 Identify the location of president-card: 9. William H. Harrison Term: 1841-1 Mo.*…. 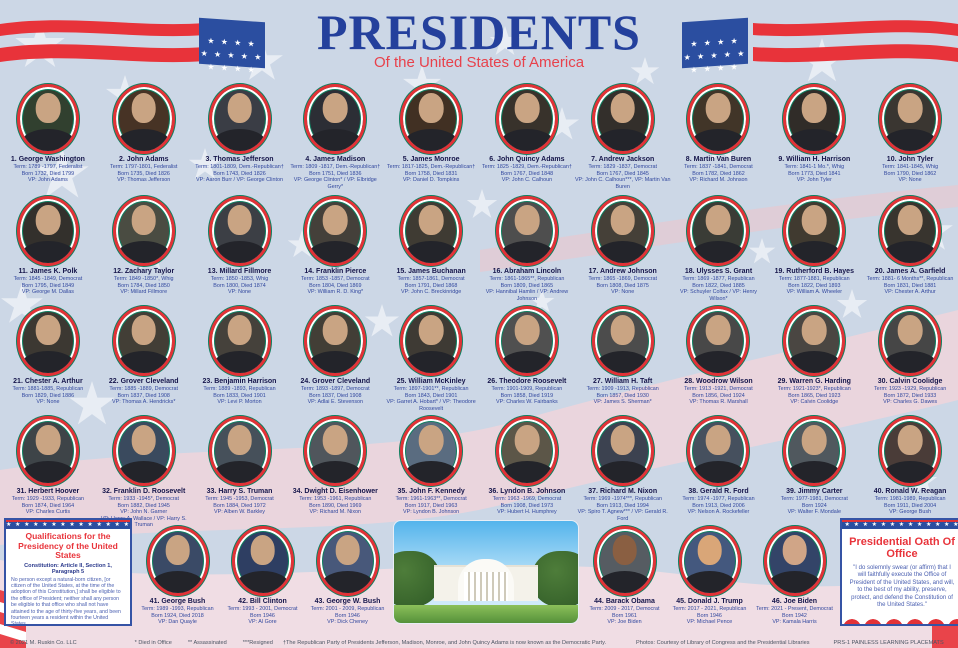
(814, 137).